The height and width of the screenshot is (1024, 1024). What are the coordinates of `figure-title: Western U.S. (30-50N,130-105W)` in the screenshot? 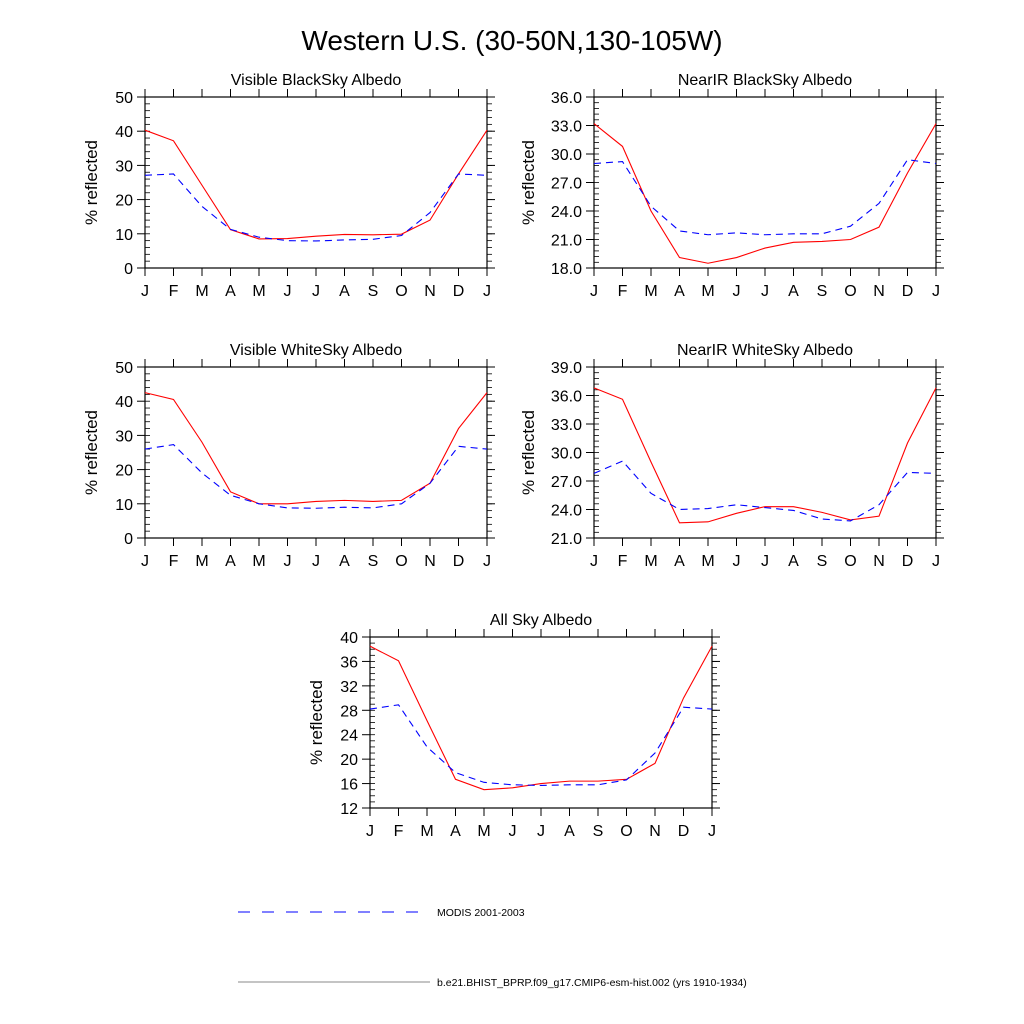 It's located at (511, 40).